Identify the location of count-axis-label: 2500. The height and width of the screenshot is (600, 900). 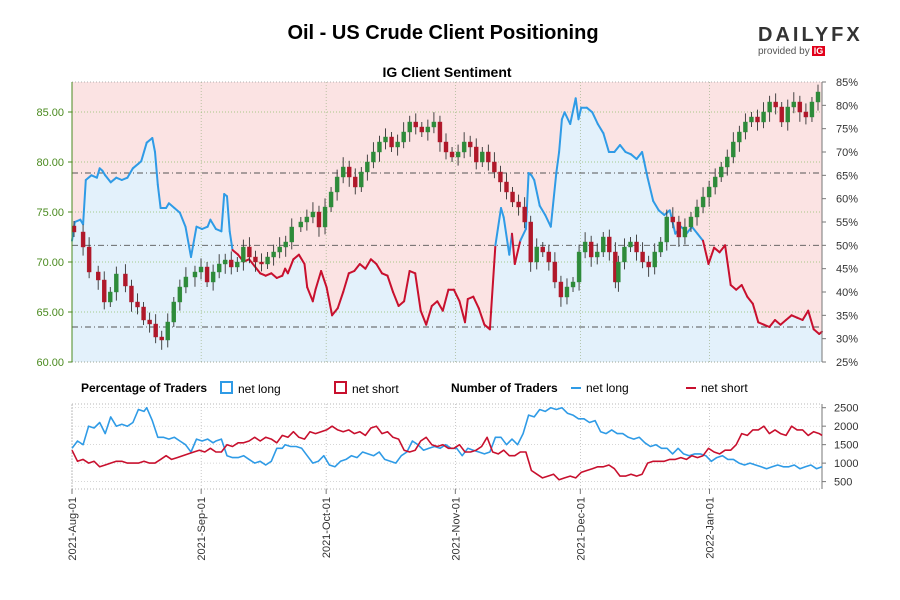
(846, 409).